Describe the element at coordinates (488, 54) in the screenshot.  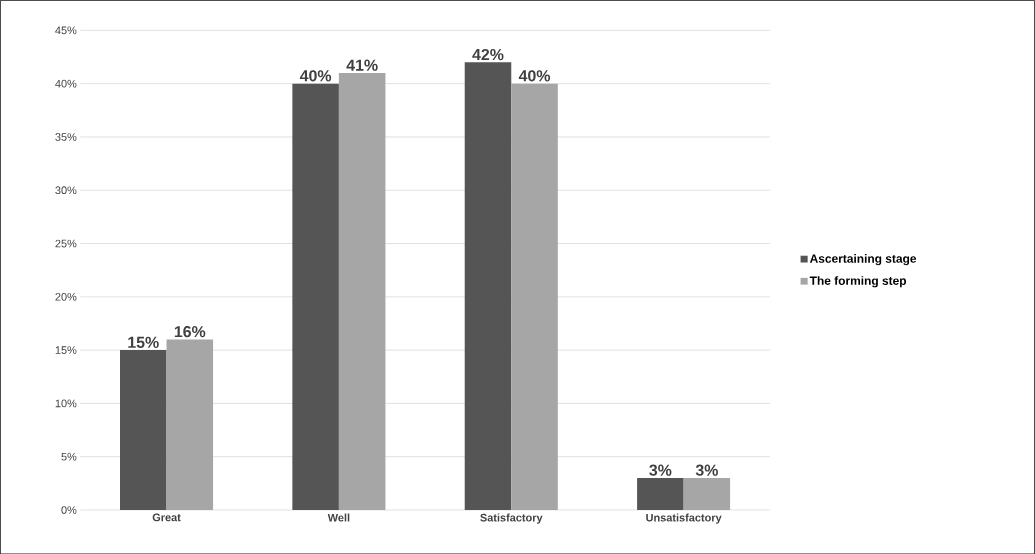
I see `data-label: 42%` at that location.